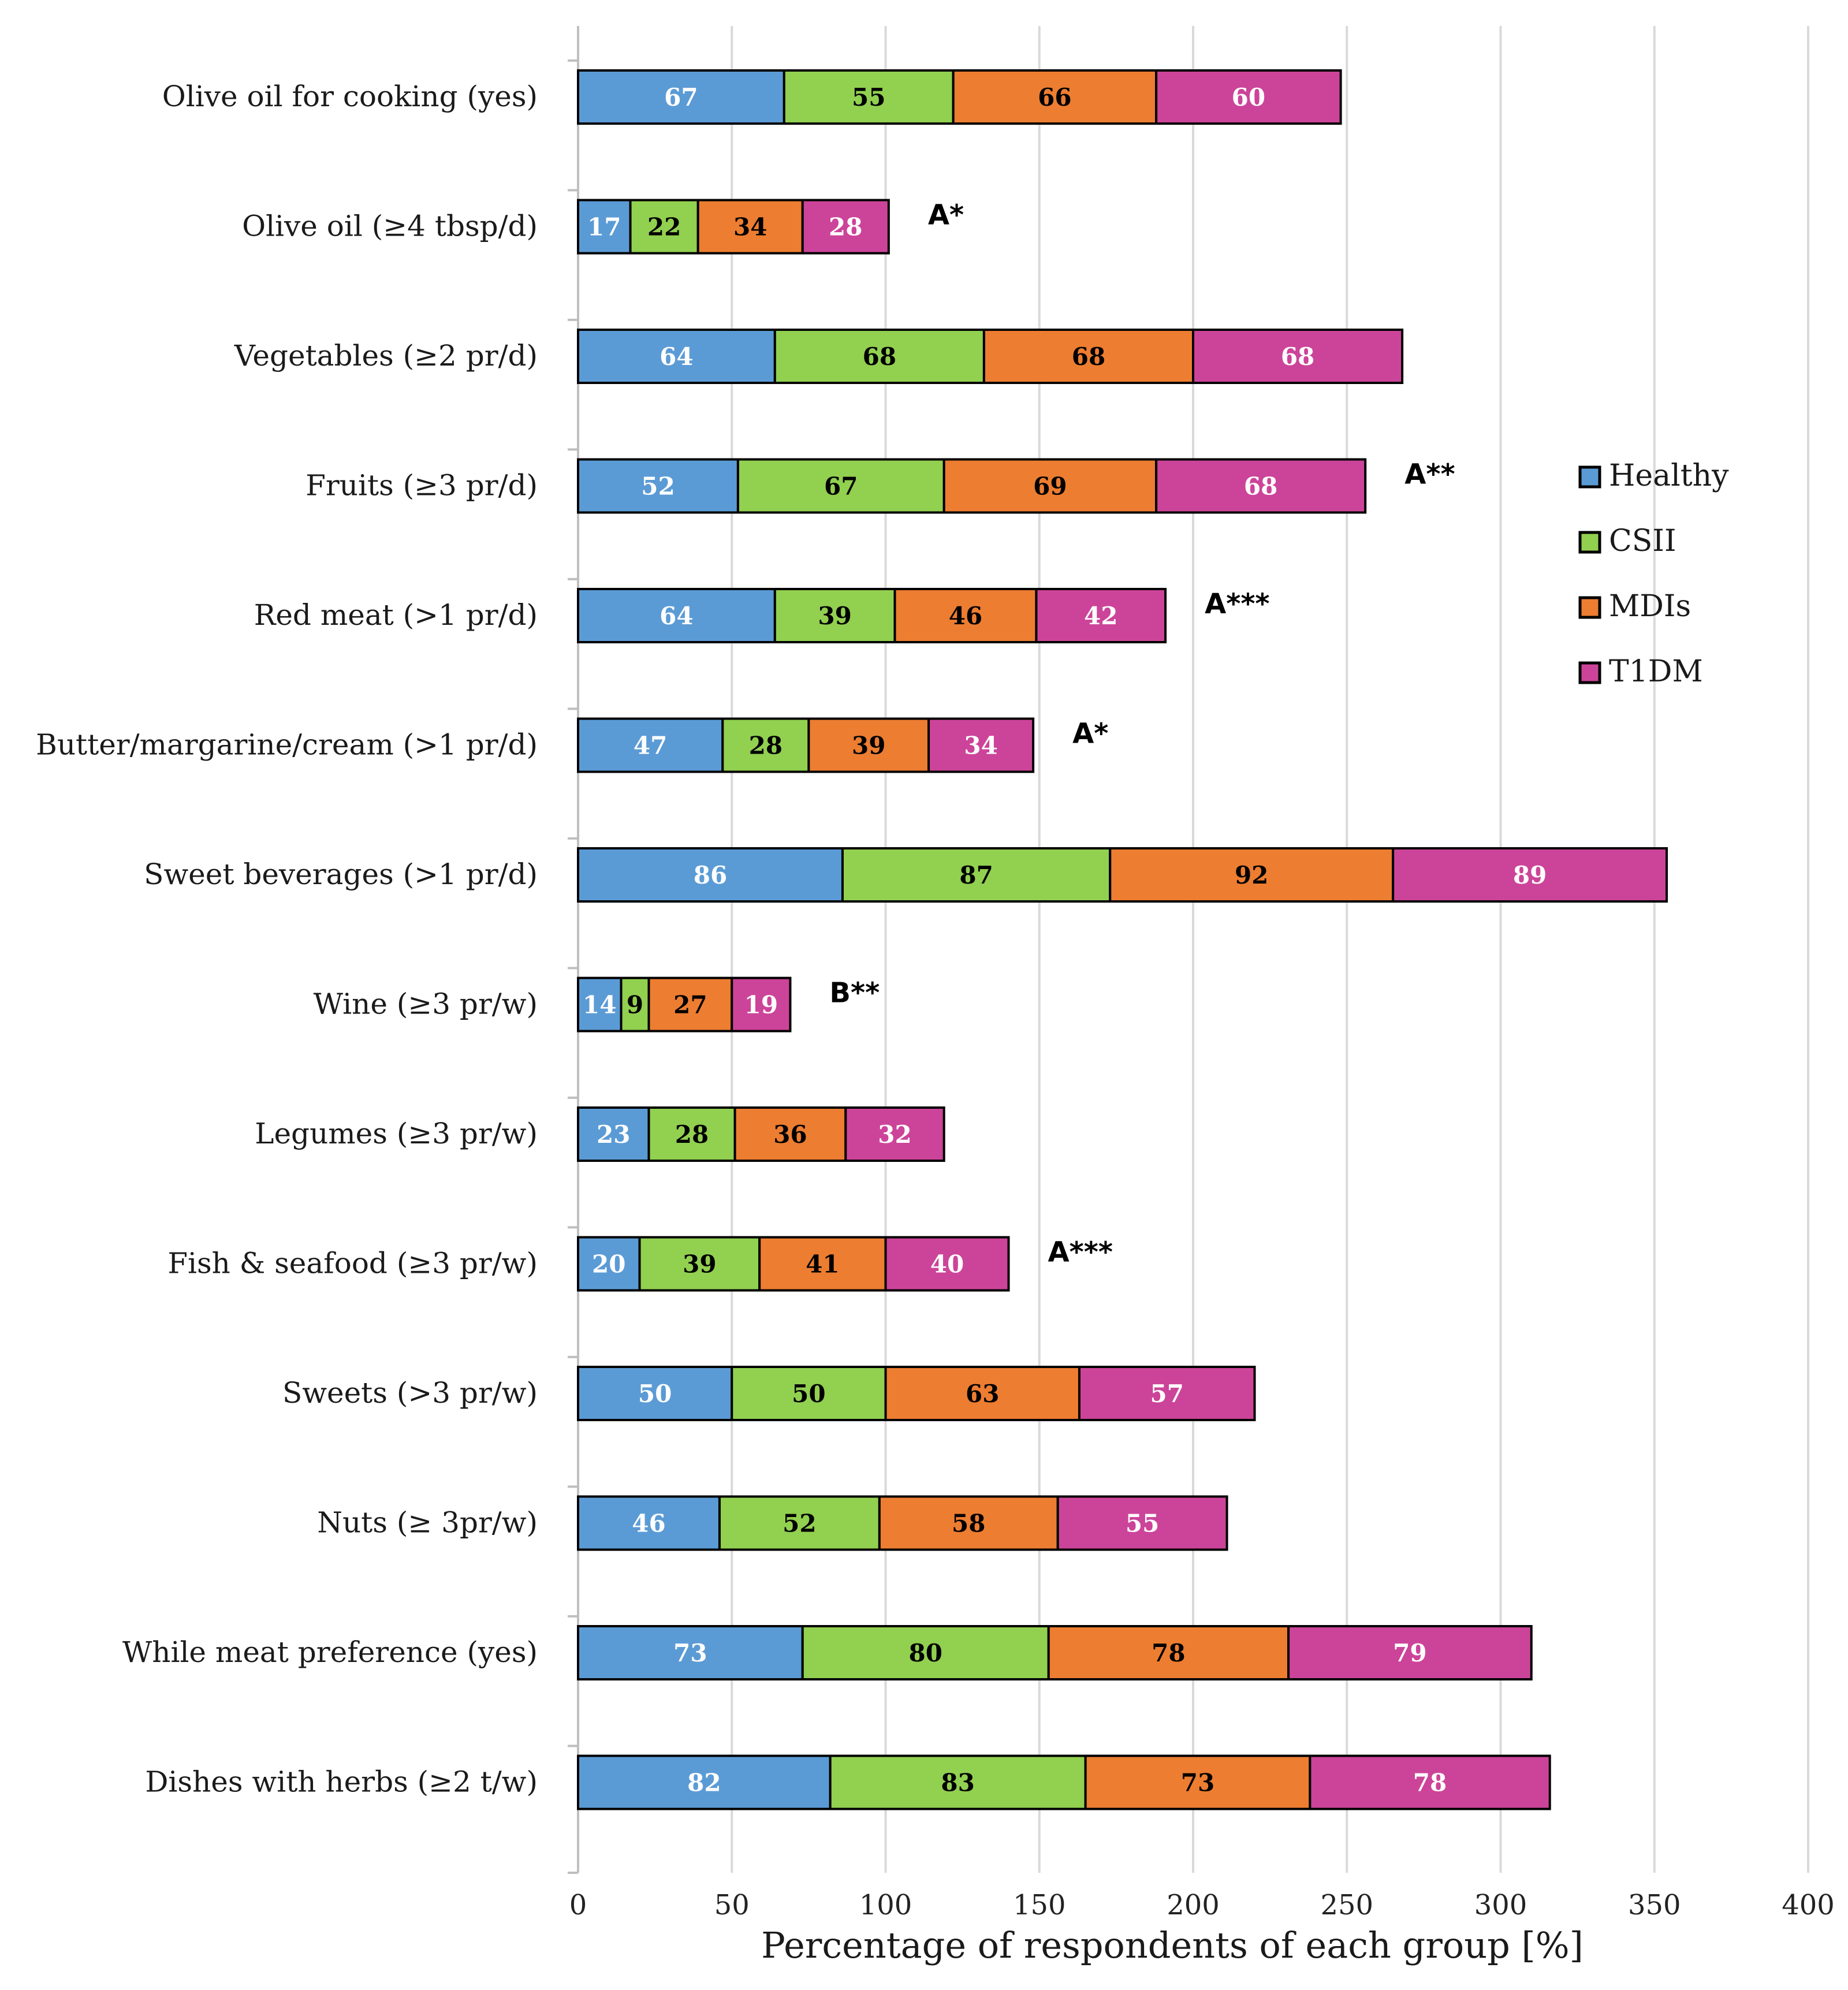 The image size is (1848, 1990). Describe the element at coordinates (1656, 672) in the screenshot. I see `legend-label: T1DM` at that location.